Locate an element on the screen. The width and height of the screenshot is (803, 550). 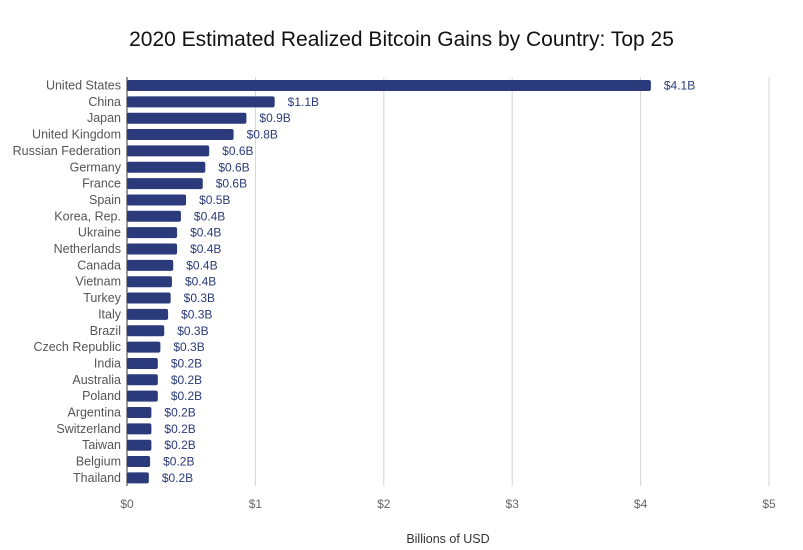
category-label: Netherlands is located at coordinates (87, 249).